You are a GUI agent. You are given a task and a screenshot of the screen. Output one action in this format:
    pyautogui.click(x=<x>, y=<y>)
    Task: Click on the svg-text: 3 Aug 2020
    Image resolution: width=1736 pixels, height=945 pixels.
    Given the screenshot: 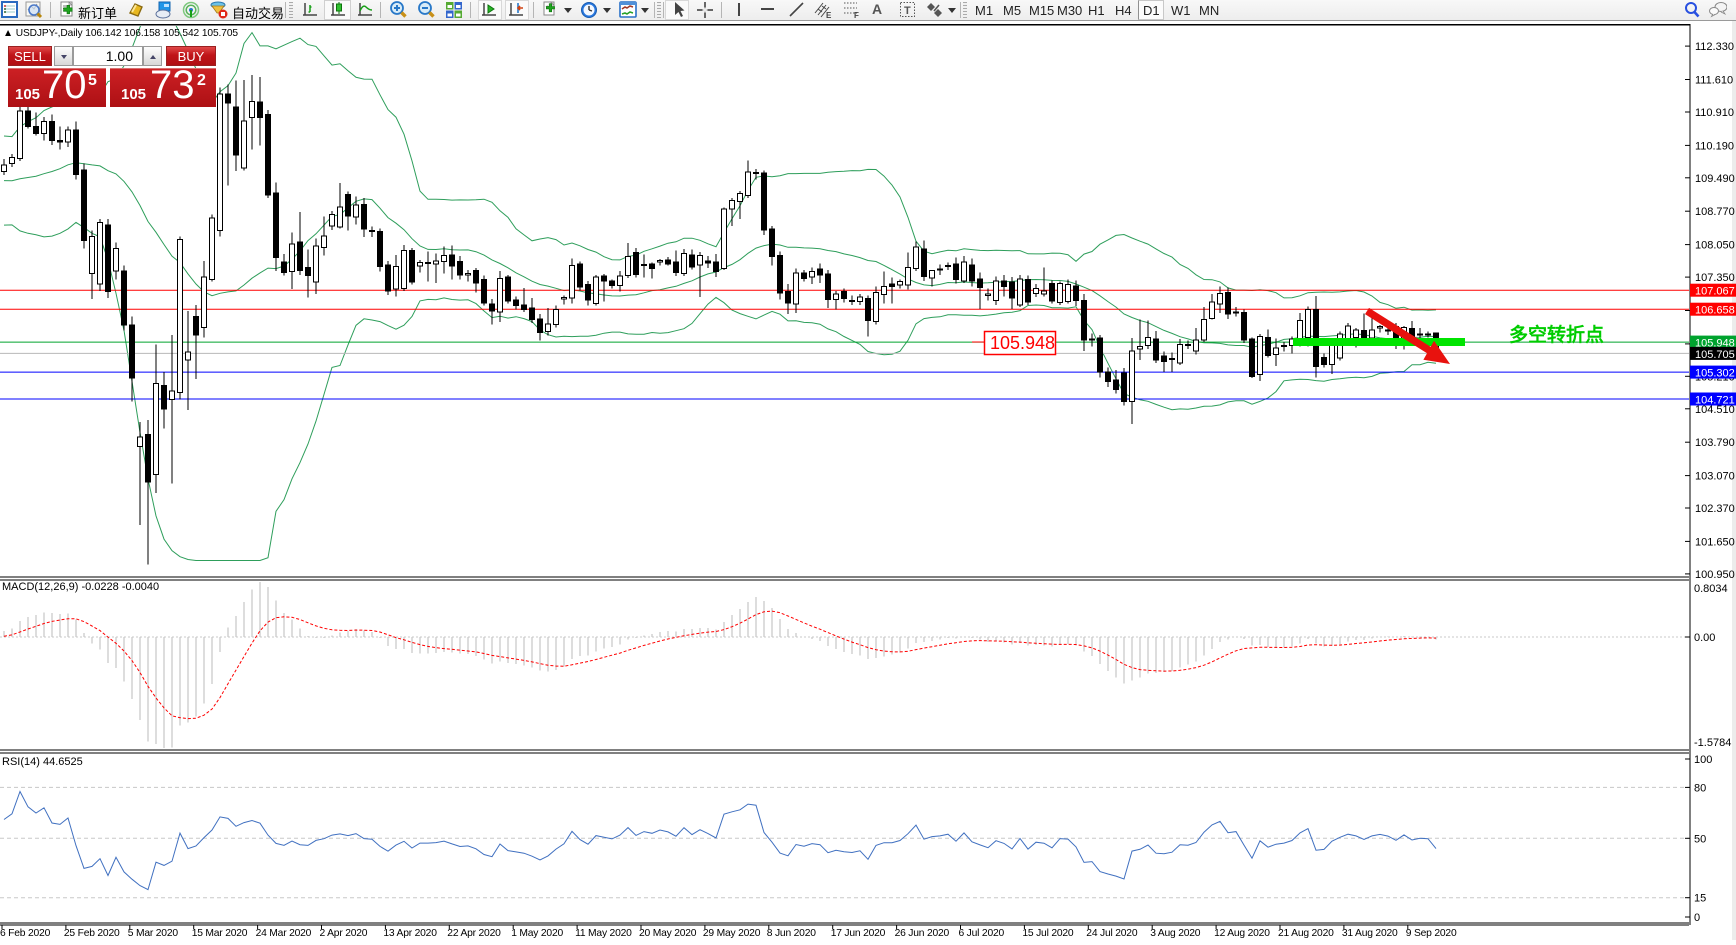 What is the action you would take?
    pyautogui.click(x=1175, y=933)
    